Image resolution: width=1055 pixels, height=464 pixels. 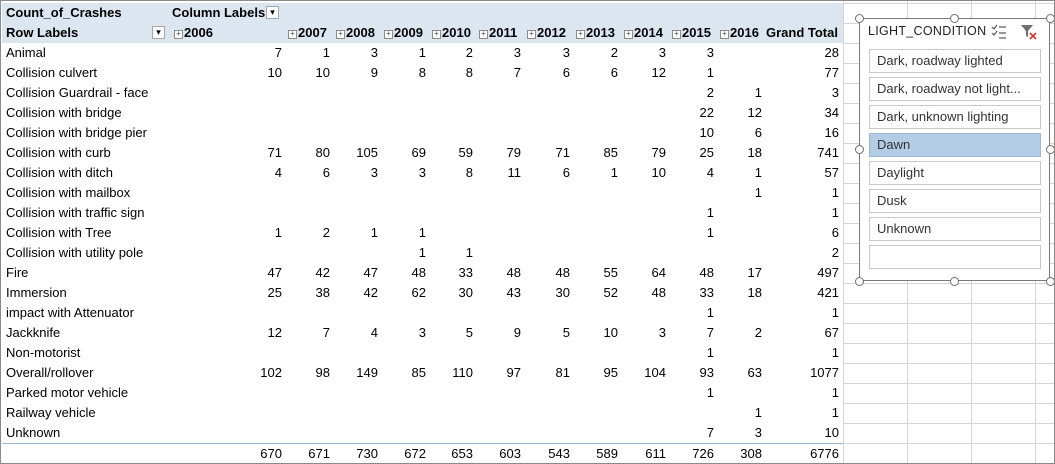 What do you see at coordinates (643, 33) in the screenshot?
I see `year-header: +2014` at bounding box center [643, 33].